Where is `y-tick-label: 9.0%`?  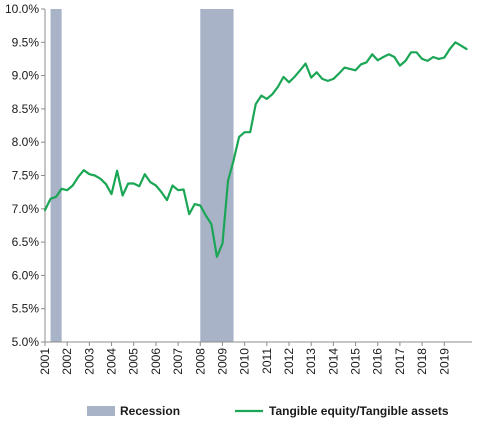
y-tick-label: 9.0% is located at coordinates (26, 76).